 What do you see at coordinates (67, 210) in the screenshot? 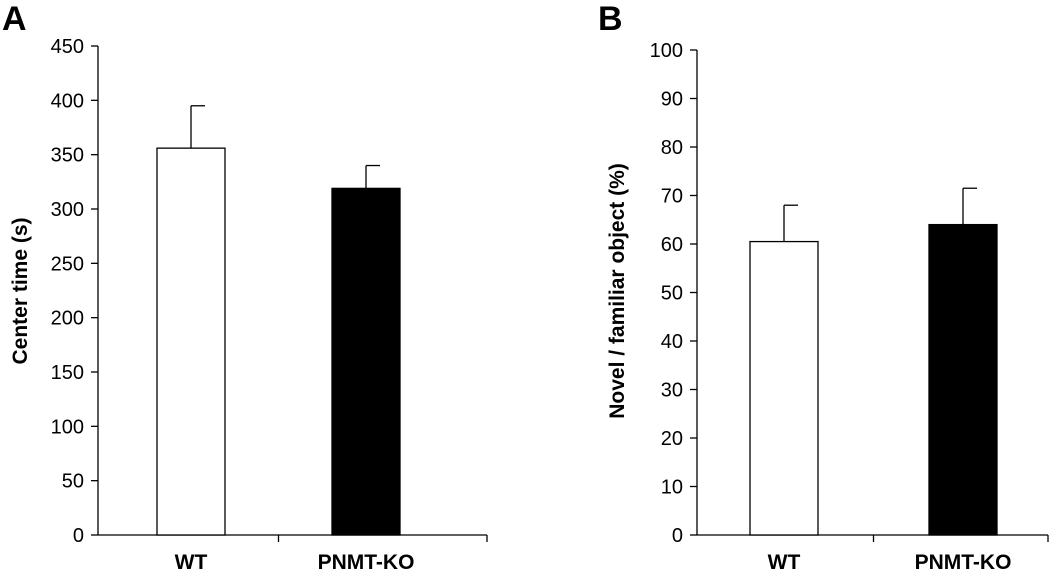
I see `y-tick-label: 300` at bounding box center [67, 210].